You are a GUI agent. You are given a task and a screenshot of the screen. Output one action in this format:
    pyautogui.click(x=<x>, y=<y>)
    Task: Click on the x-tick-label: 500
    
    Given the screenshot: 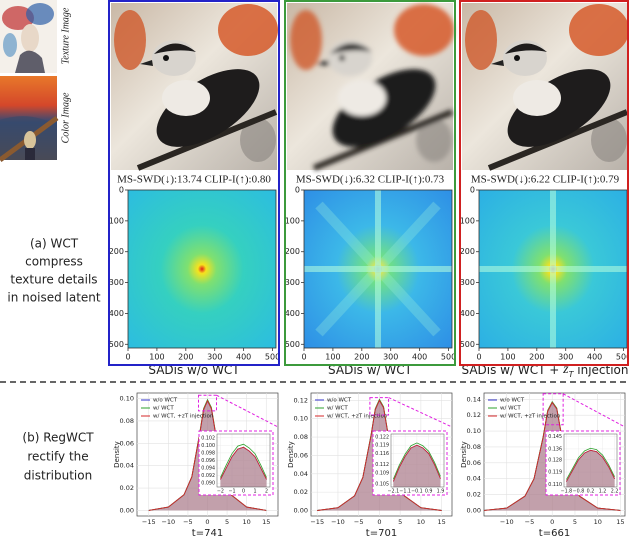 What is the action you would take?
    pyautogui.click(x=448, y=357)
    